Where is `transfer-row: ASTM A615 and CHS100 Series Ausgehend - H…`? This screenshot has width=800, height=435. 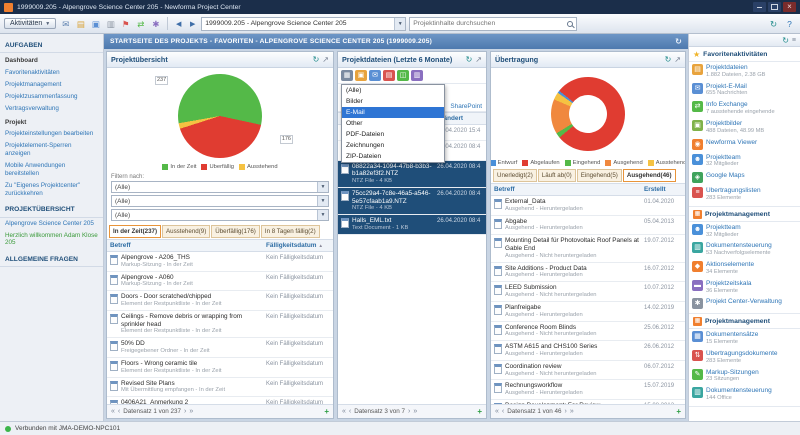 transfer-row: ASTM A615 and CHS100 Series Ausgehend - H… is located at coordinates (588, 351).